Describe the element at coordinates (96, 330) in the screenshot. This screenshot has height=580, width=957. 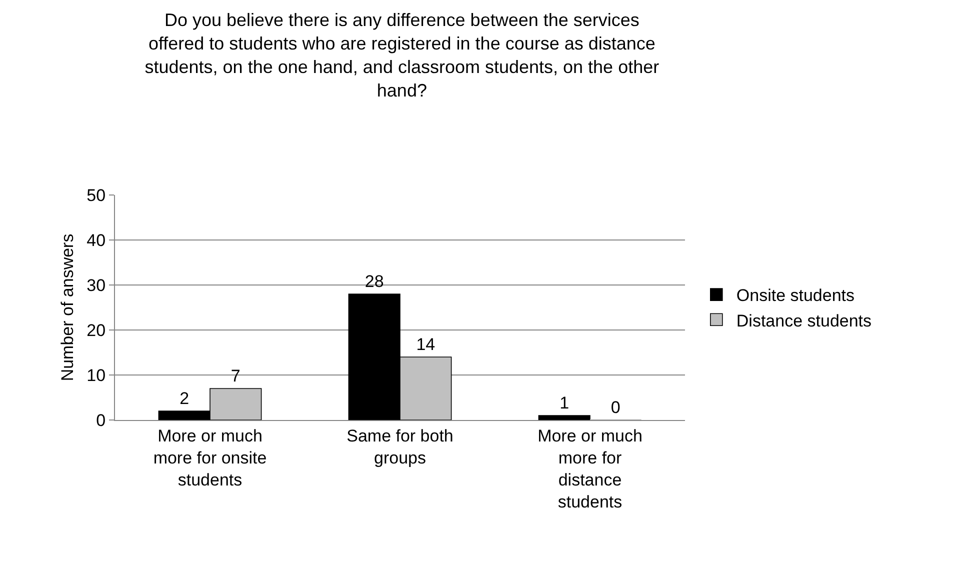
I see `y-tick-label: 20` at that location.